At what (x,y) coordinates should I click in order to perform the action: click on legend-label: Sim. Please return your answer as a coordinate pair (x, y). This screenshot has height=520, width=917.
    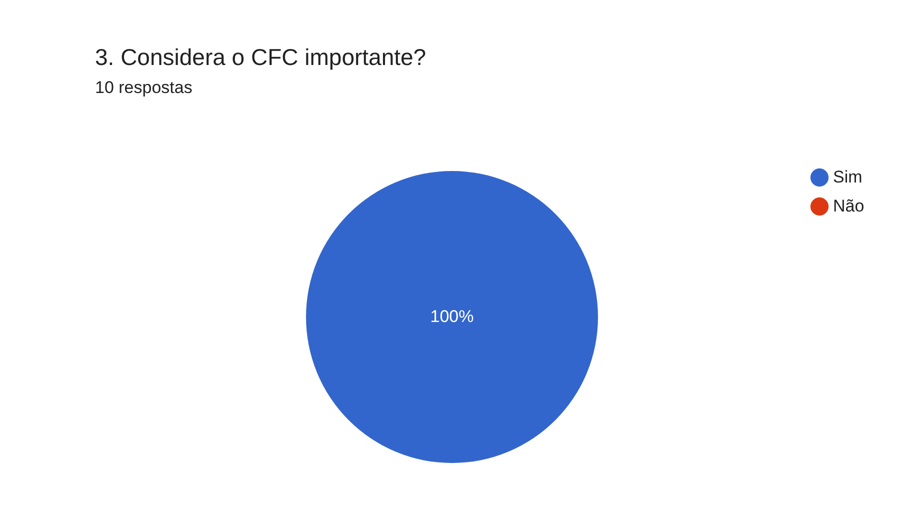
    Looking at the image, I should click on (847, 177).